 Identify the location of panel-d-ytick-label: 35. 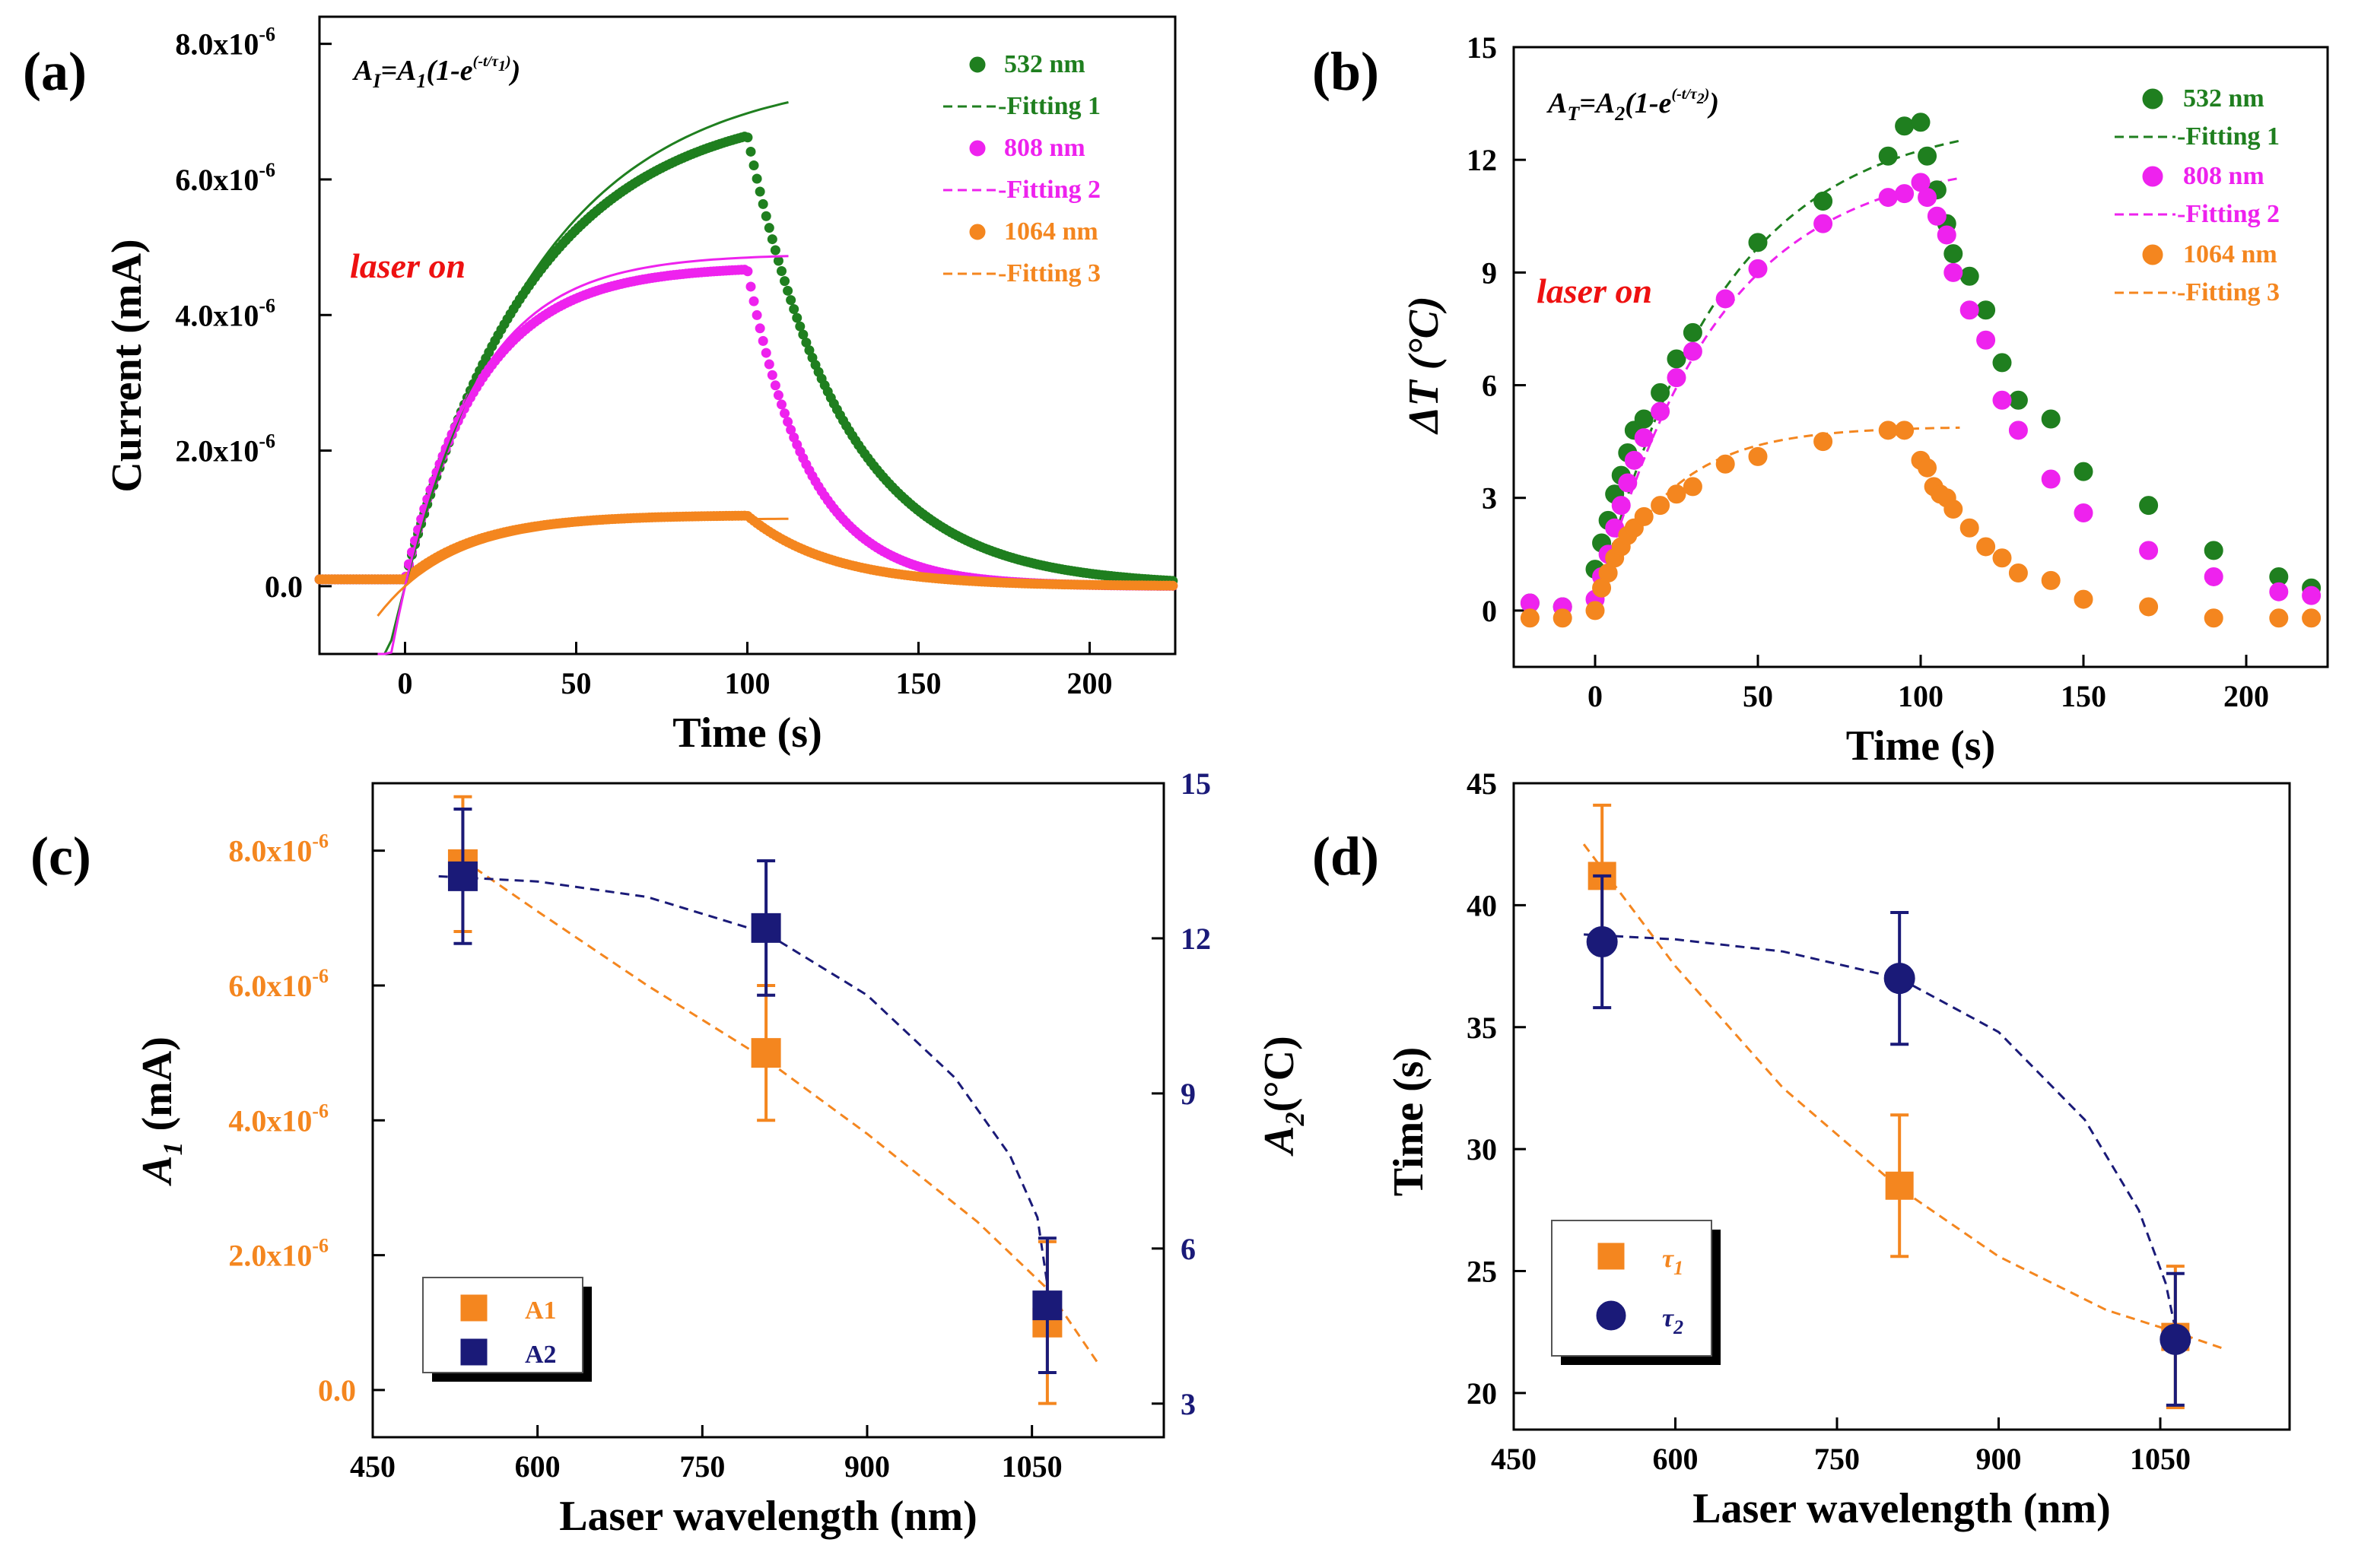
(1482, 1028).